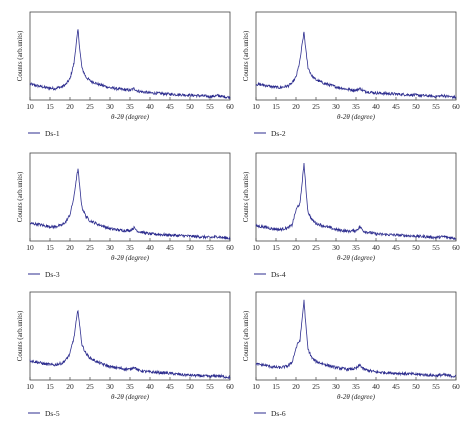 The image size is (474, 430). Describe the element at coordinates (130, 64) in the screenshot. I see `panel-1-series-line` at that location.